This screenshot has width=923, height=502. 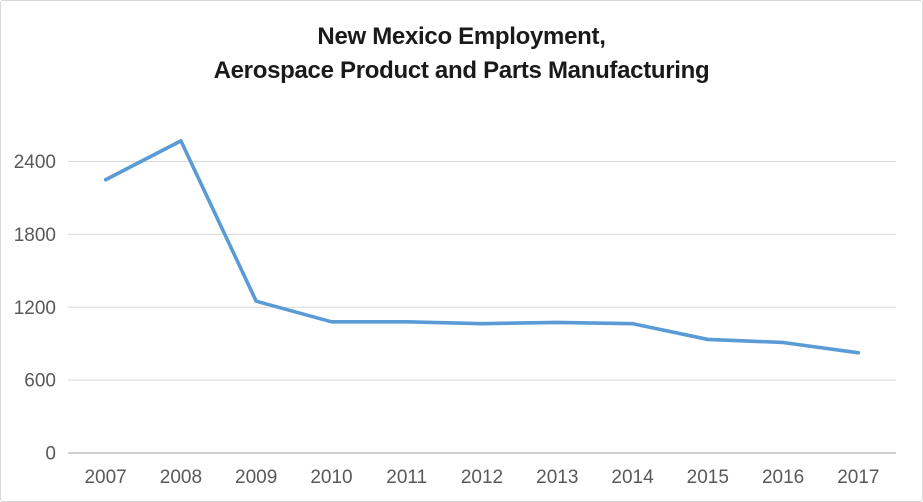 What do you see at coordinates (331, 477) in the screenshot?
I see `x-tick-label: 2010` at bounding box center [331, 477].